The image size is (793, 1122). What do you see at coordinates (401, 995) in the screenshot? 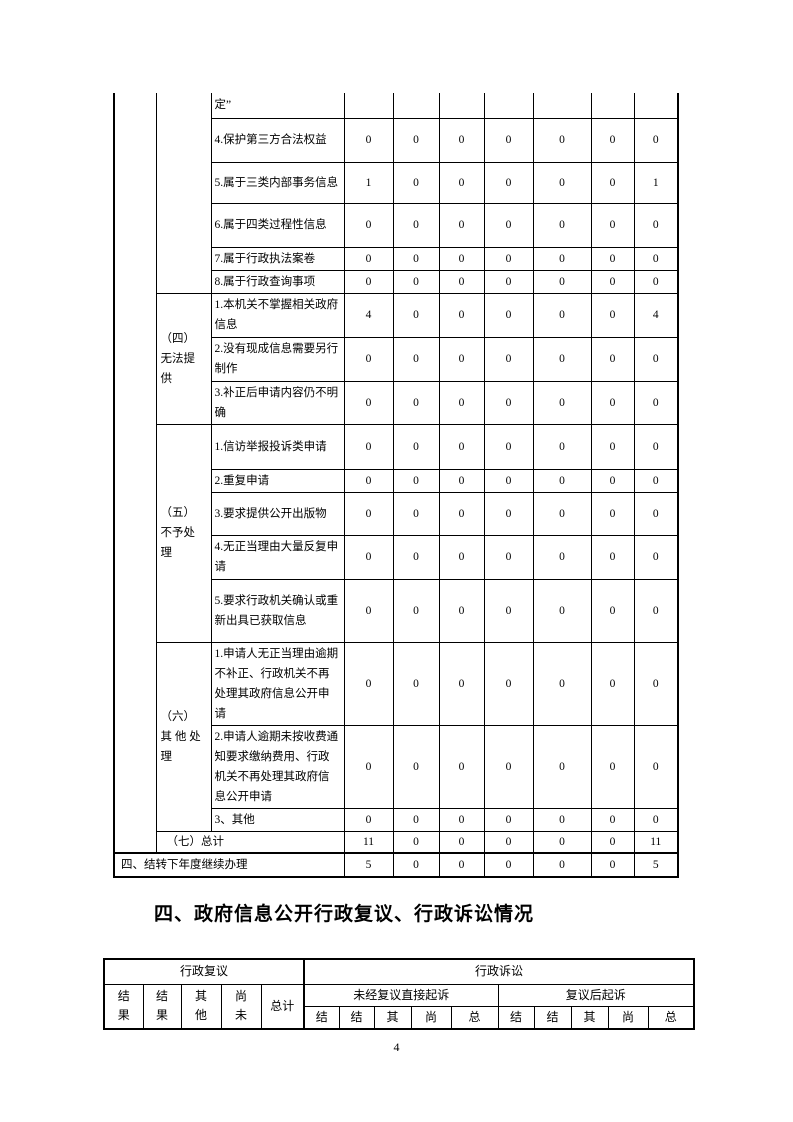
I see `direct-lawsuit-header-cell: 未经复议直接起诉` at bounding box center [401, 995].